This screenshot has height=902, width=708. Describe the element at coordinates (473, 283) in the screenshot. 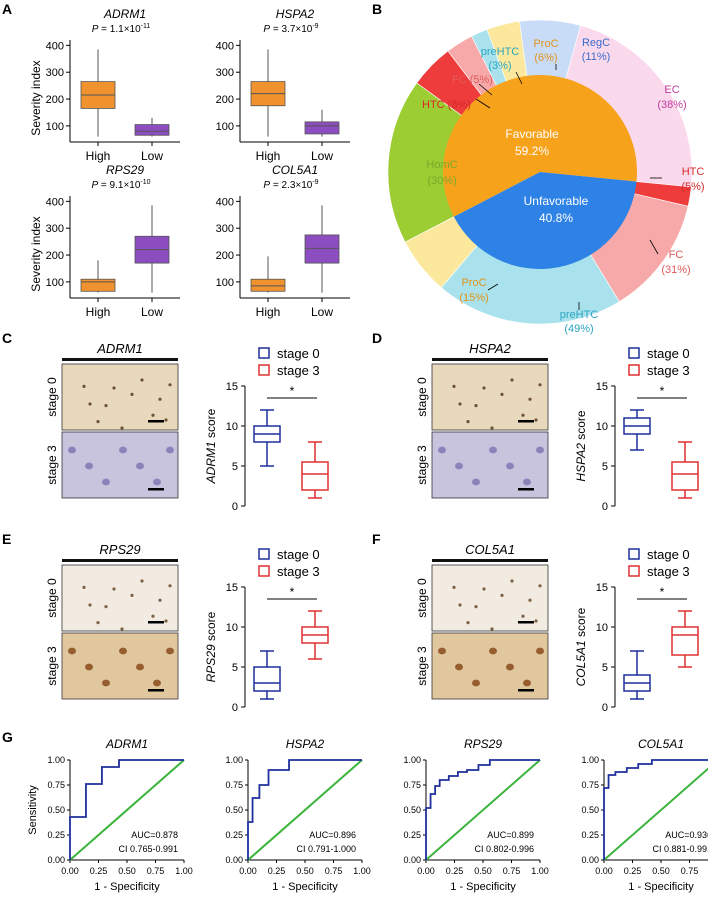

I see `pie-label-name: ProC` at that location.